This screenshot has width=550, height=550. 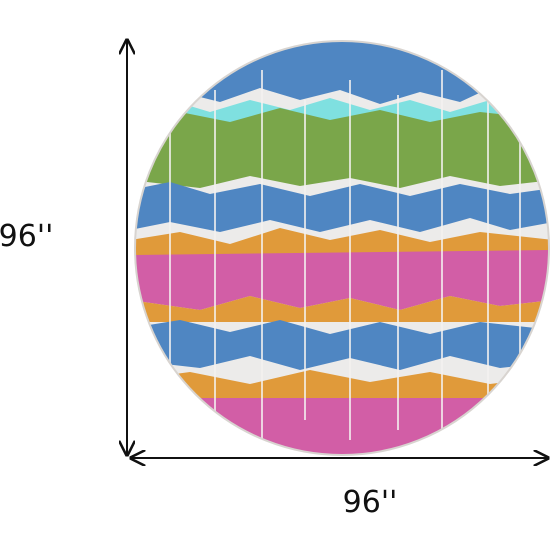 What do you see at coordinates (26, 236) in the screenshot?
I see `height-label: 96''` at bounding box center [26, 236].